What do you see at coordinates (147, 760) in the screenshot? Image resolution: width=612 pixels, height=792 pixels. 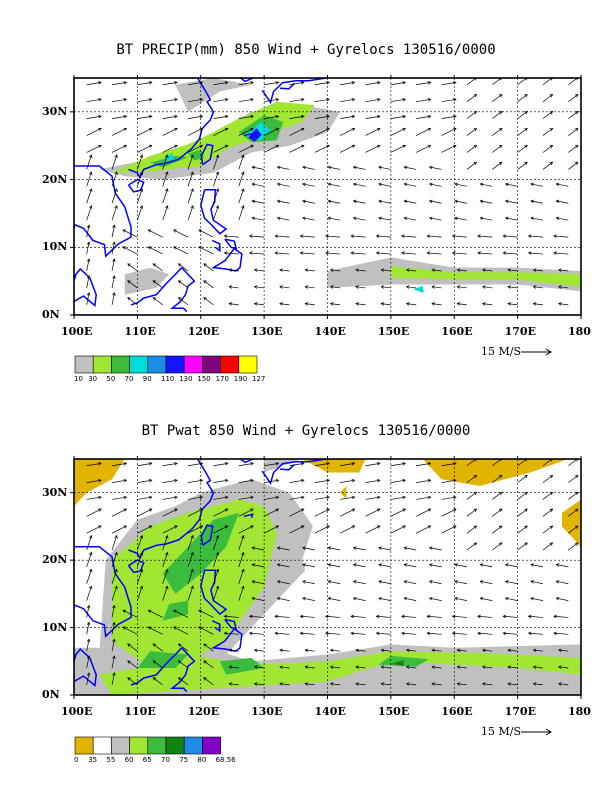 I see `colorbar-label: 65` at bounding box center [147, 760].